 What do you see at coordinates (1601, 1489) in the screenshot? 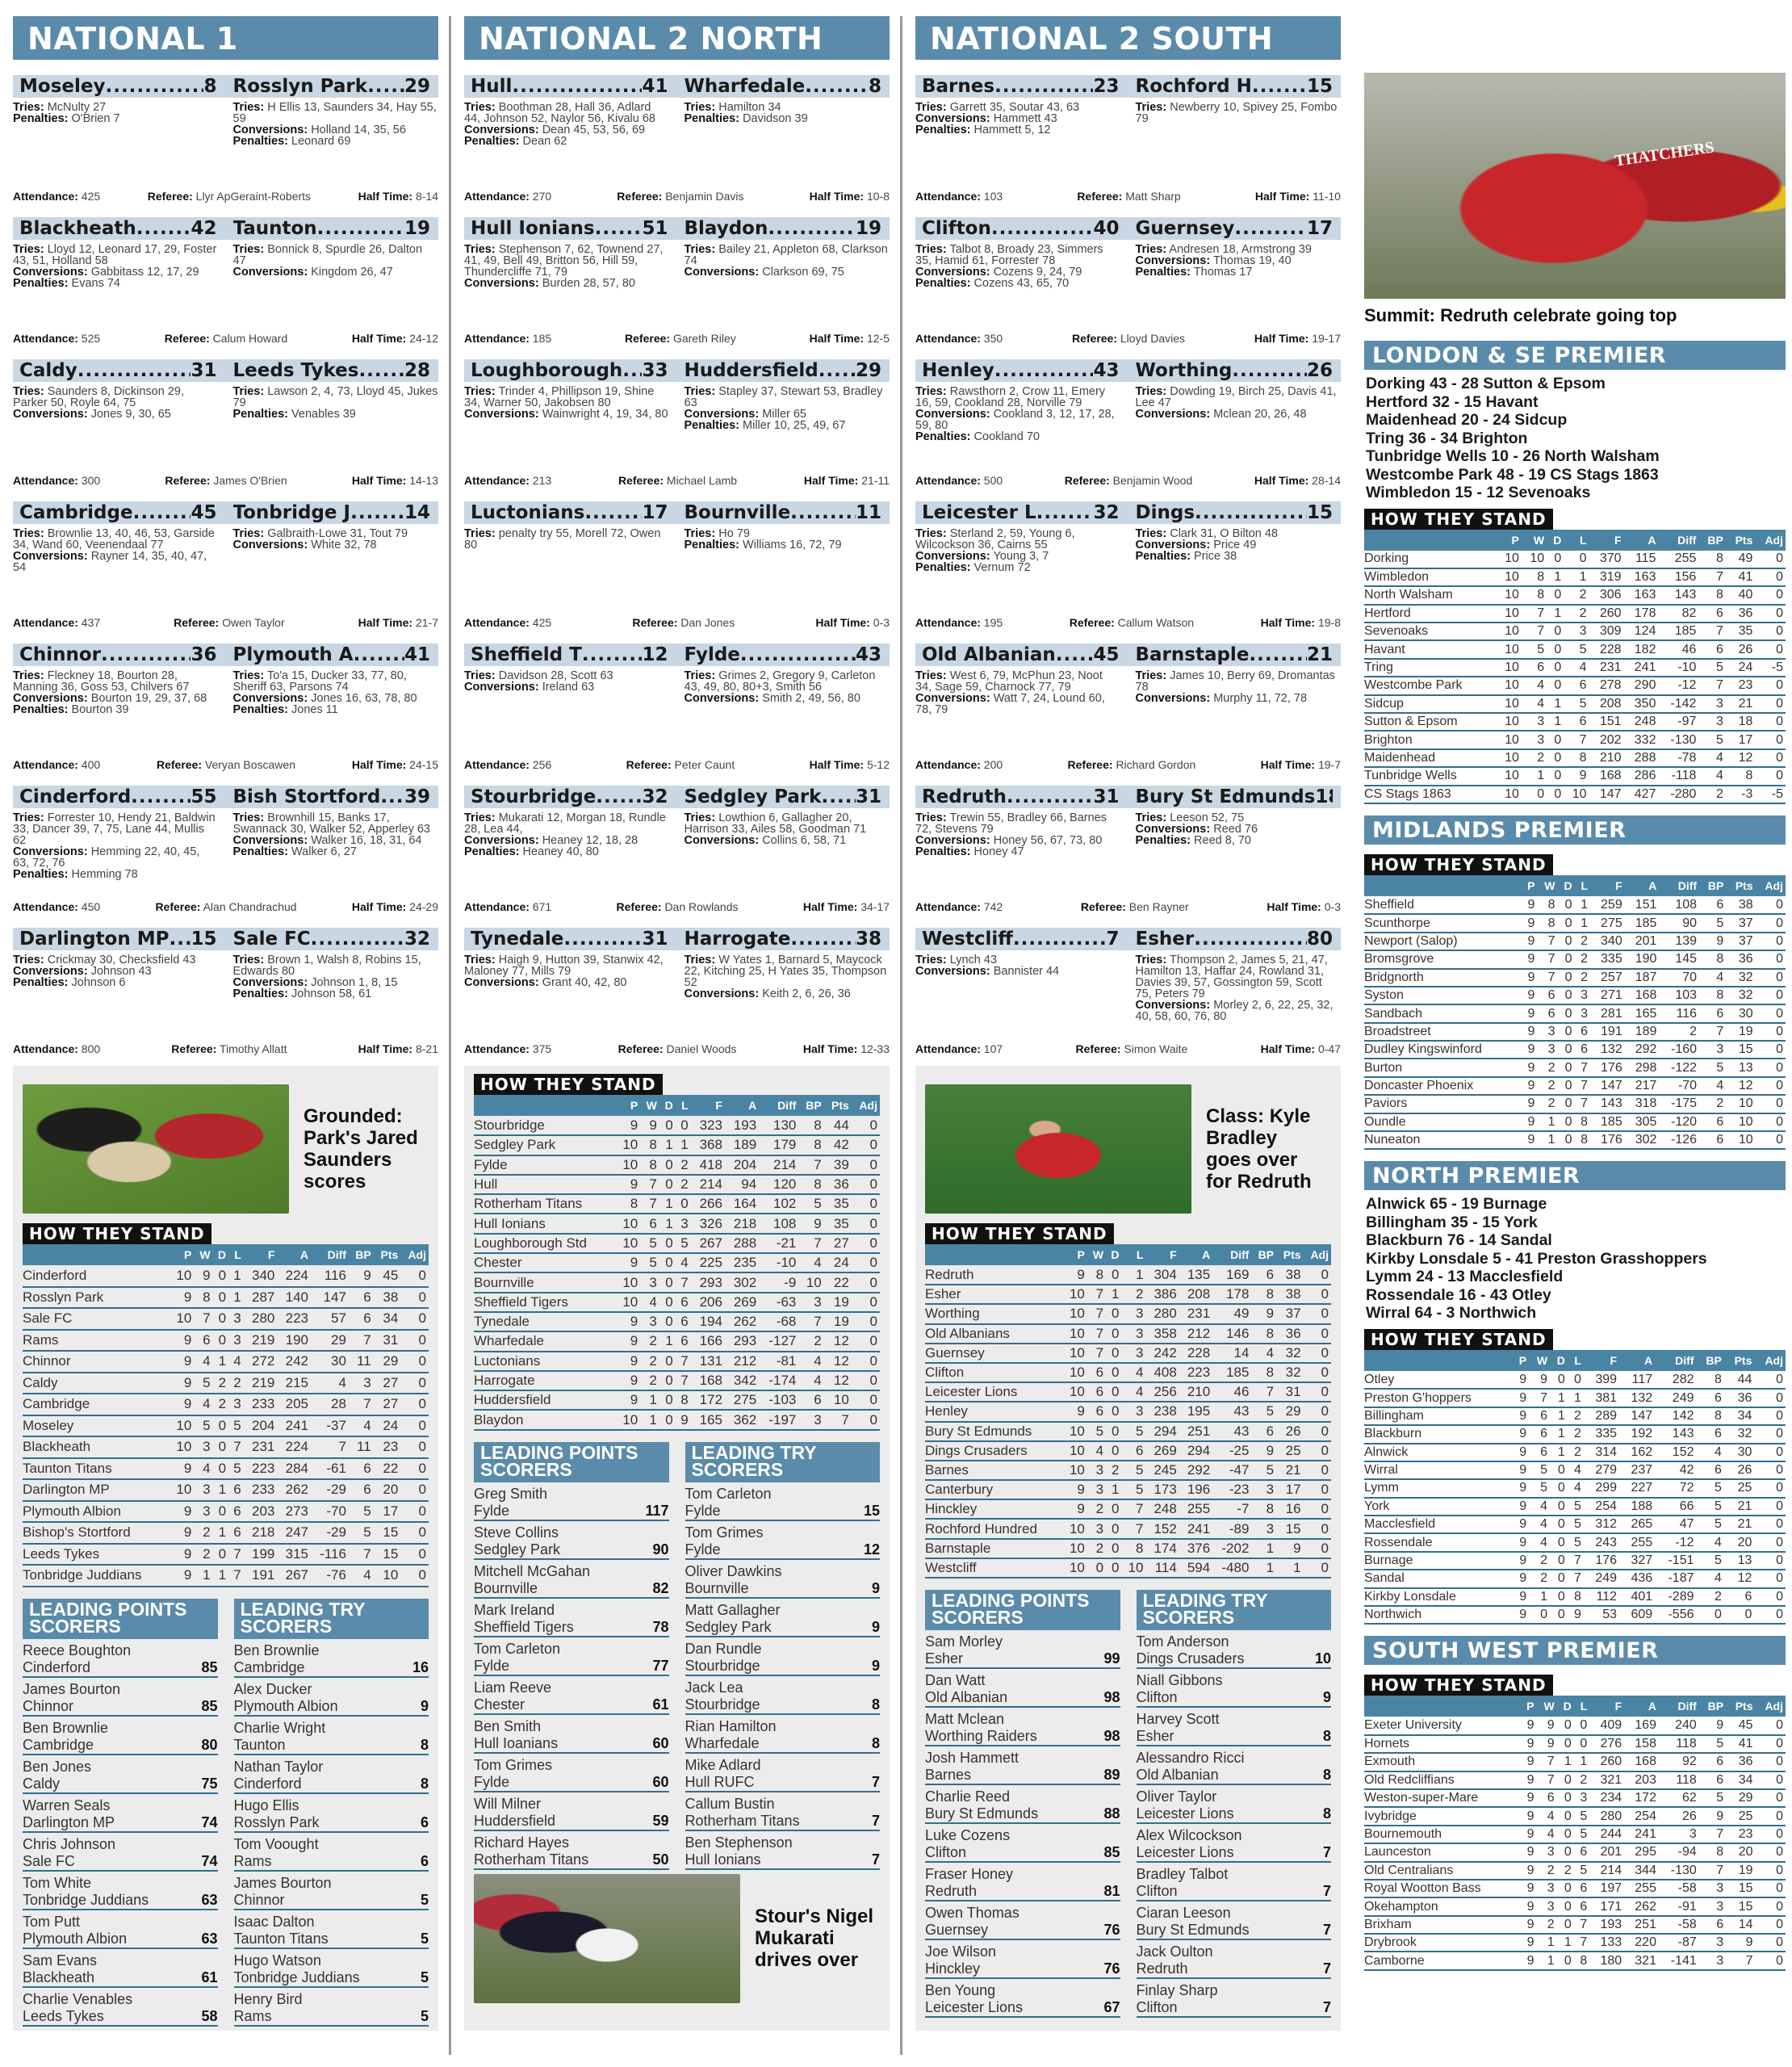
I see `stat-cell: 299` at bounding box center [1601, 1489].